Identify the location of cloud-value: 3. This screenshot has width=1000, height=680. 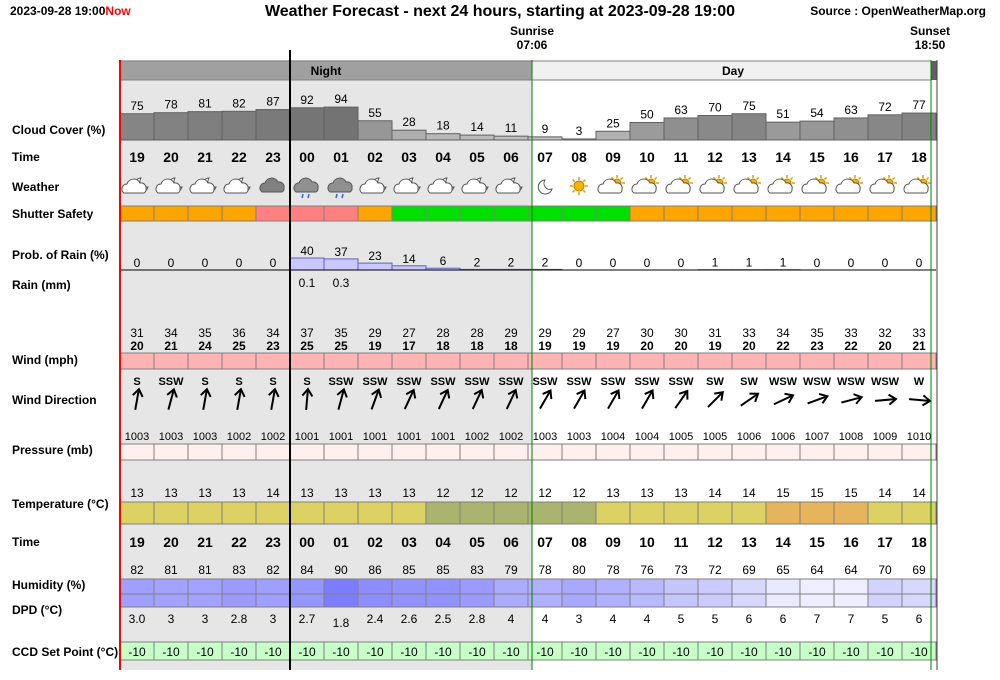
(579, 131).